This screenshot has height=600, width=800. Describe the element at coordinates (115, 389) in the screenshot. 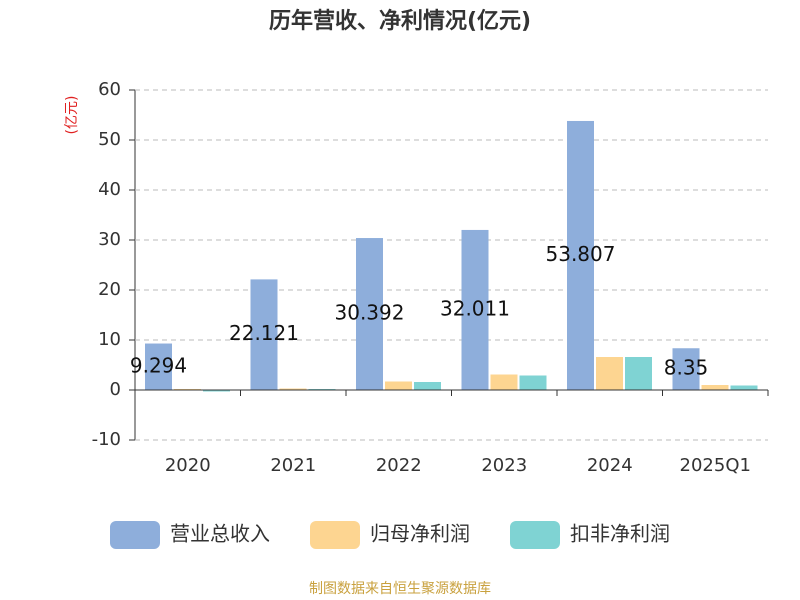

I see `y-tick-label: 0` at that location.